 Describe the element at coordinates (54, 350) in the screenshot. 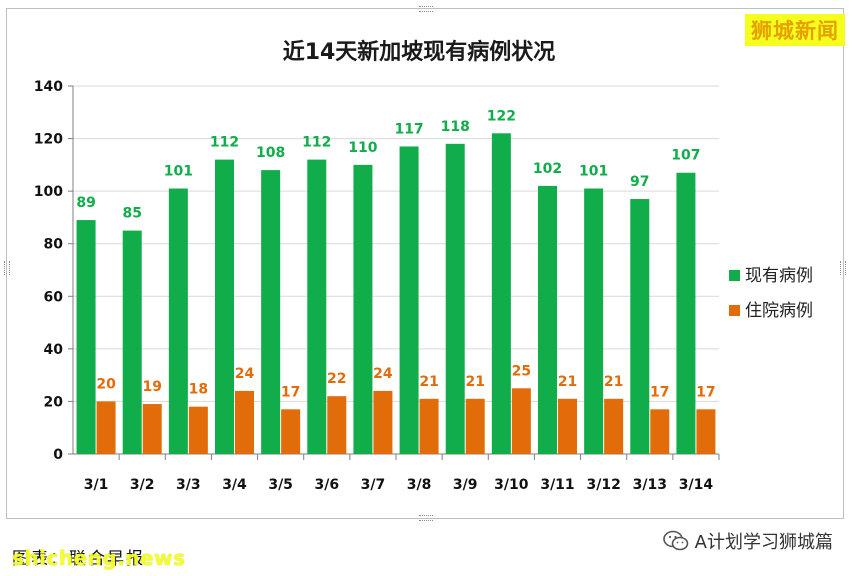

I see `y-tick-label: 40` at that location.